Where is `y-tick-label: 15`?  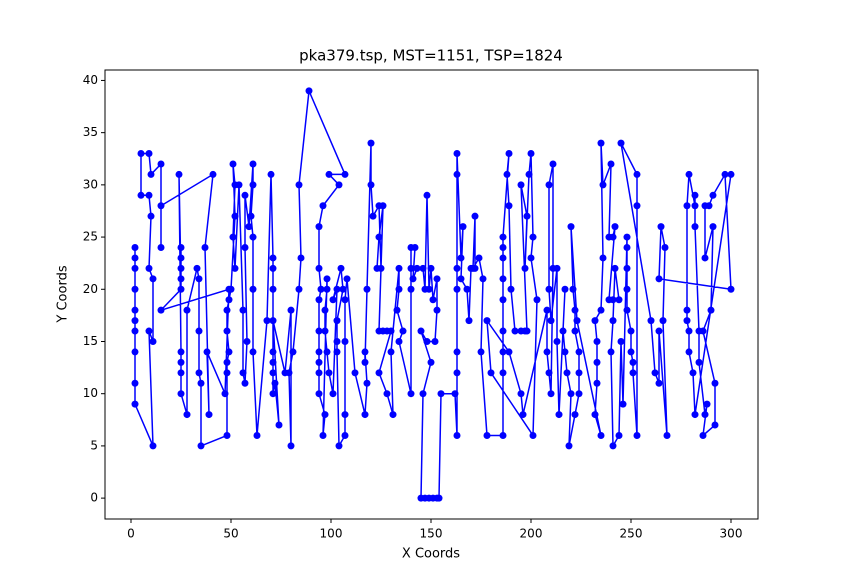
y-tick-label: 15 is located at coordinates (90, 341).